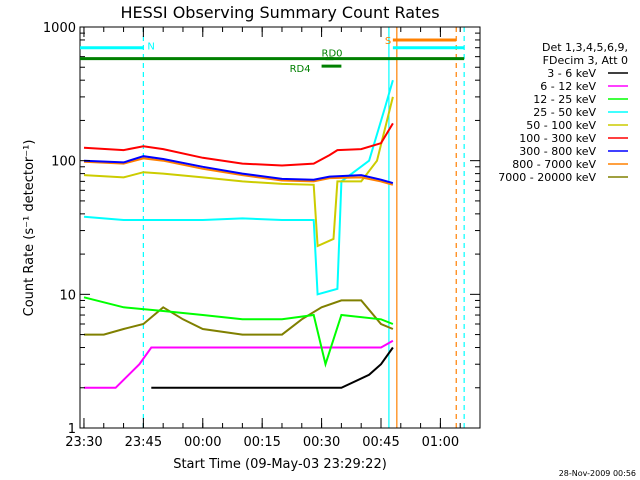 The width and height of the screenshot is (640, 480). What do you see at coordinates (440, 442) in the screenshot?
I see `x-tick-label: 01:00` at bounding box center [440, 442].